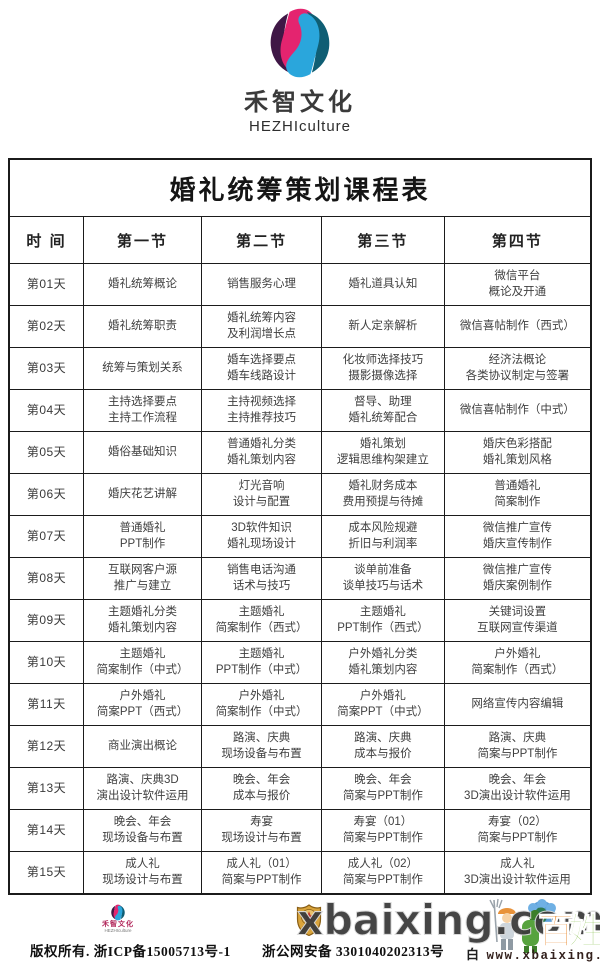 The width and height of the screenshot is (600, 972). What do you see at coordinates (118, 918) in the screenshot?
I see `footer-brand: 禾智文化 HEZHIculture` at bounding box center [118, 918].